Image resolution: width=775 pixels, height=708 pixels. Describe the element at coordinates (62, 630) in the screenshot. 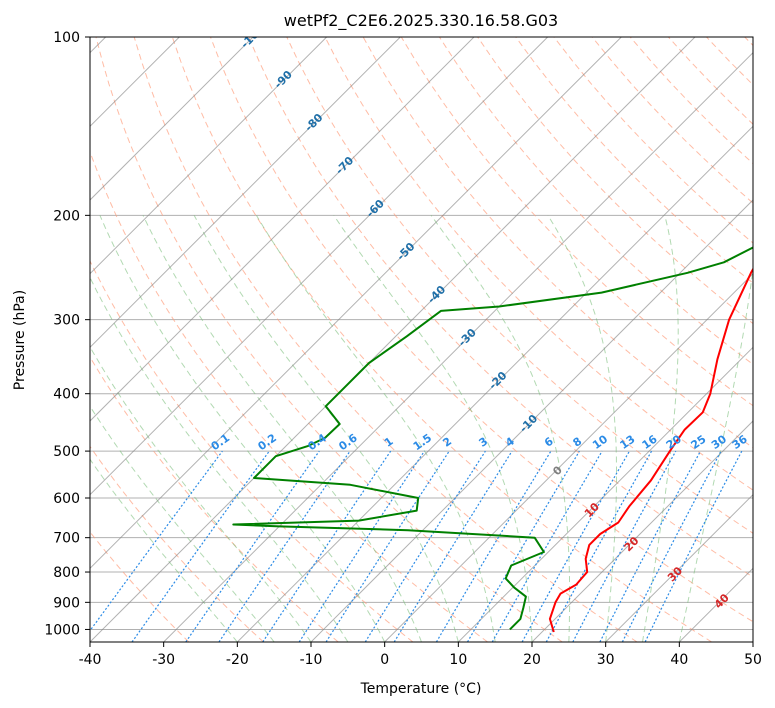

I see `y-tick-label: 1000` at that location.